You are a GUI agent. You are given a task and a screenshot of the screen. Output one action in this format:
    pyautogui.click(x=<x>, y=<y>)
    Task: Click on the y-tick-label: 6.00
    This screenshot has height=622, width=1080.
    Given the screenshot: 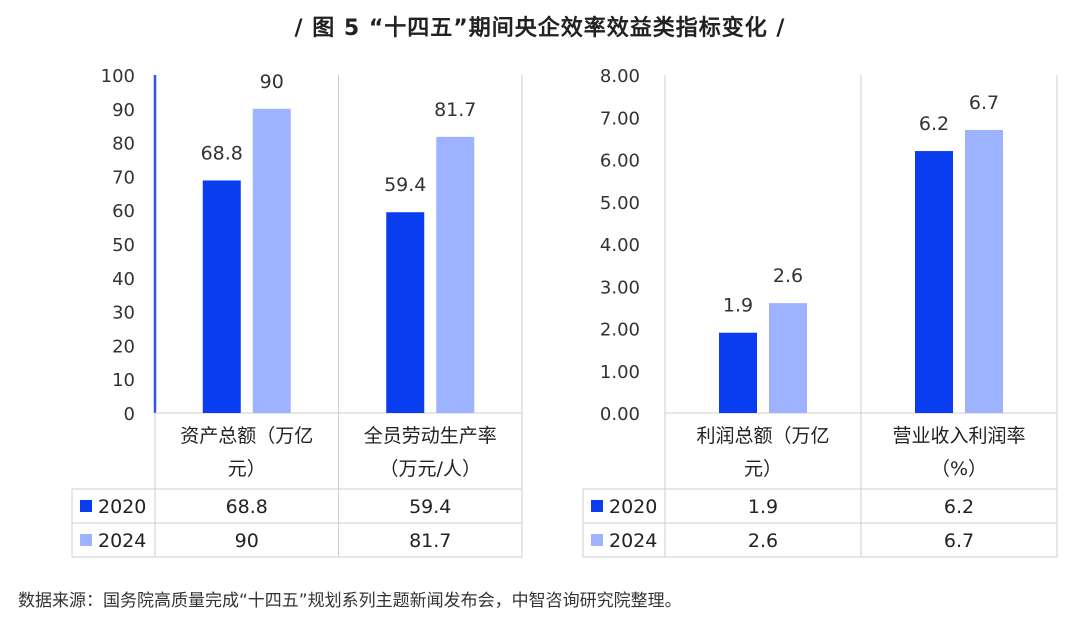 What is the action you would take?
    pyautogui.click(x=620, y=161)
    